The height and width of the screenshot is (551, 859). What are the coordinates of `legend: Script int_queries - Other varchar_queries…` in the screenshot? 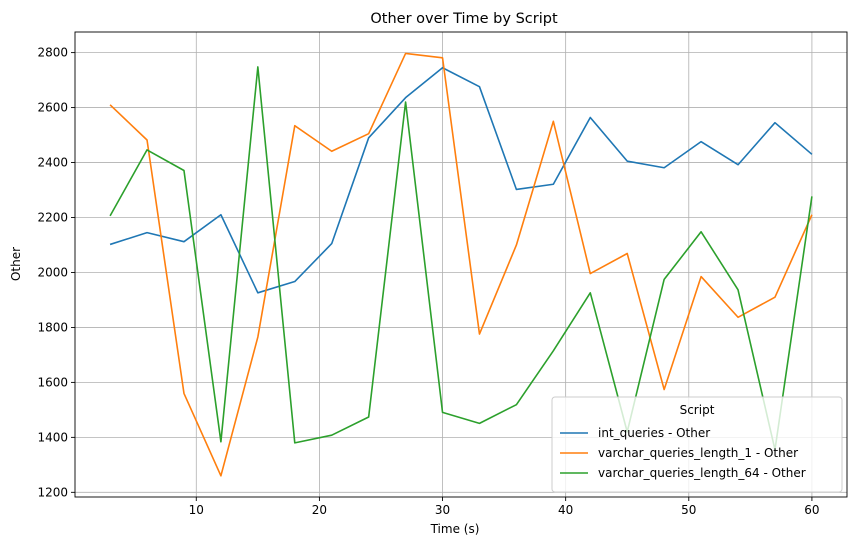 It's located at (697, 444).